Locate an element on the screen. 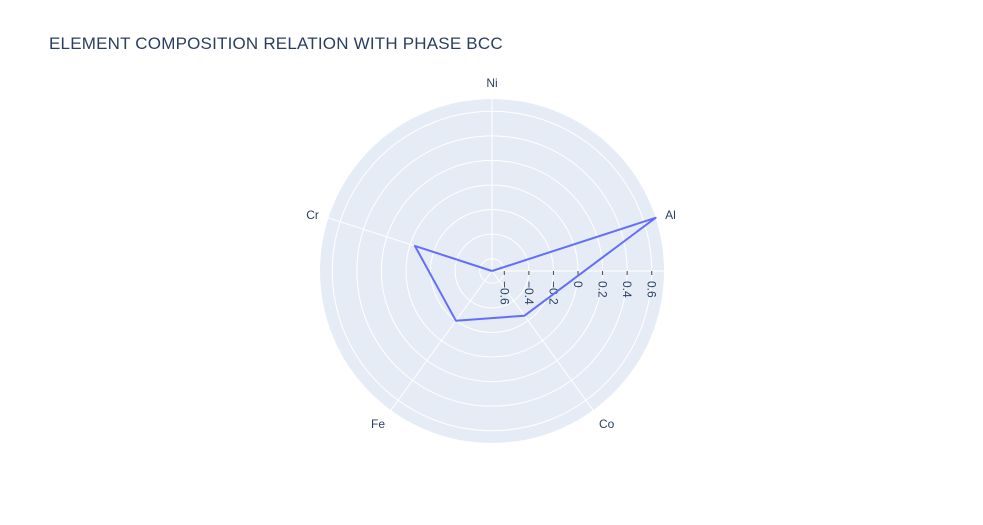  radial-tick-label-4: 0.2 is located at coordinates (603, 289).